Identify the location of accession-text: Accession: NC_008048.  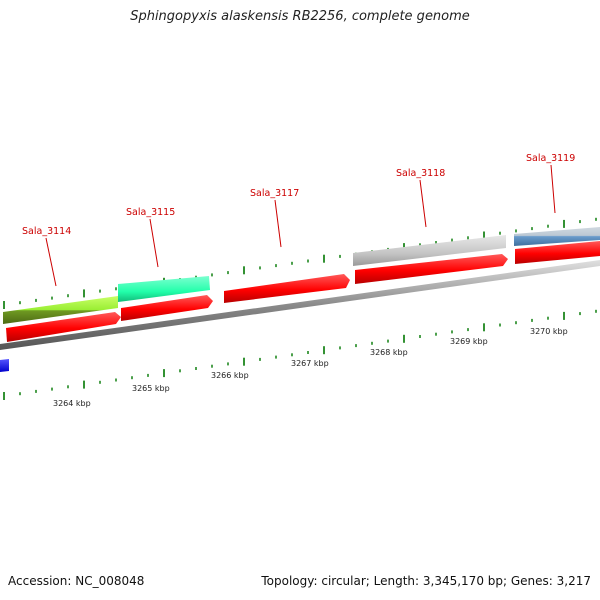
(76, 581).